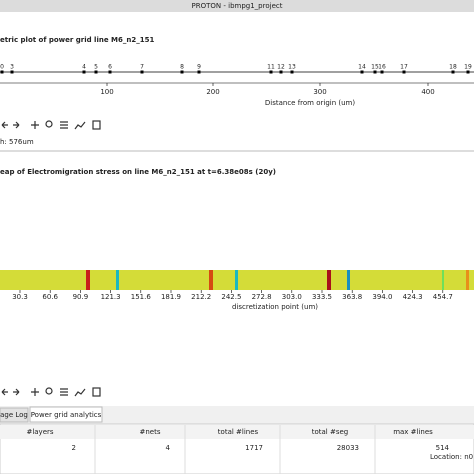  What do you see at coordinates (199, 67) in the screenshot?
I see `node-label: 9` at bounding box center [199, 67].